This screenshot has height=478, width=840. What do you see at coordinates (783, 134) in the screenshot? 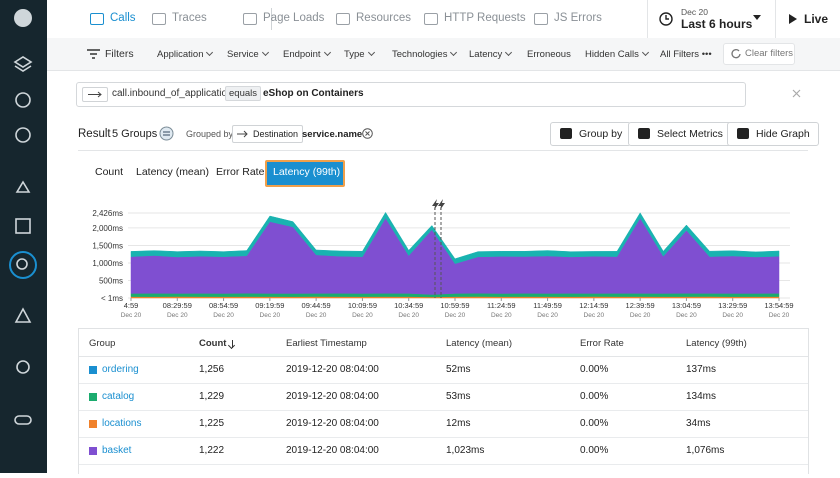
I see `button-label: Hide Graph` at bounding box center [783, 134].